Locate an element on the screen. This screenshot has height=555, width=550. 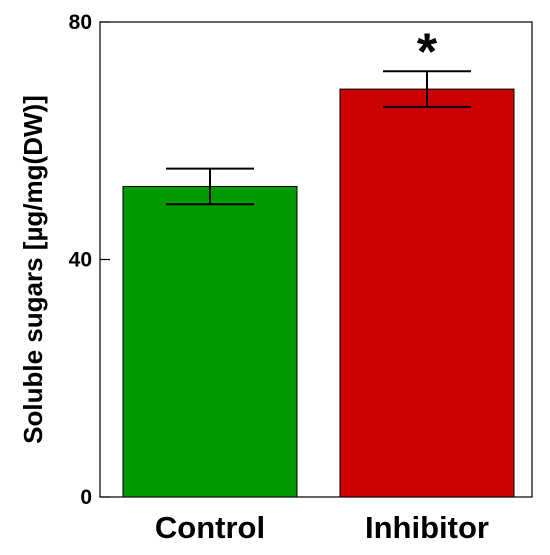
y-tick-label: 40 is located at coordinates (80, 260).